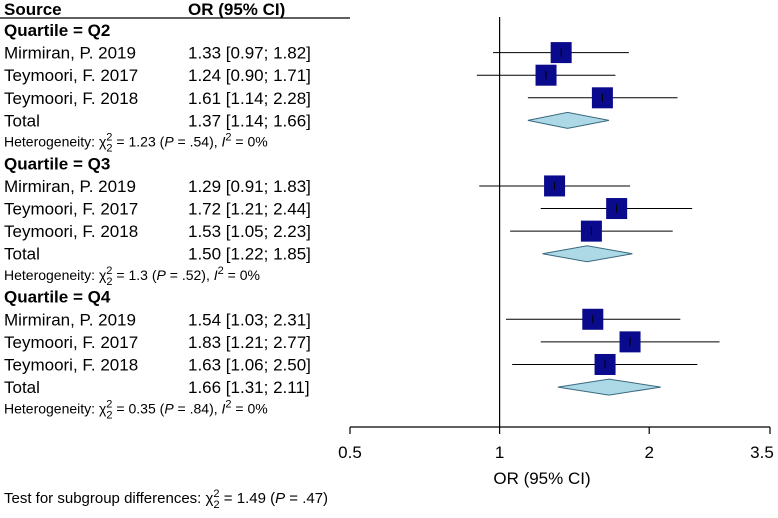 This screenshot has height=518, width=778. Describe the element at coordinates (57, 297) in the screenshot. I see `group-label: Quartile = Q4` at that location.